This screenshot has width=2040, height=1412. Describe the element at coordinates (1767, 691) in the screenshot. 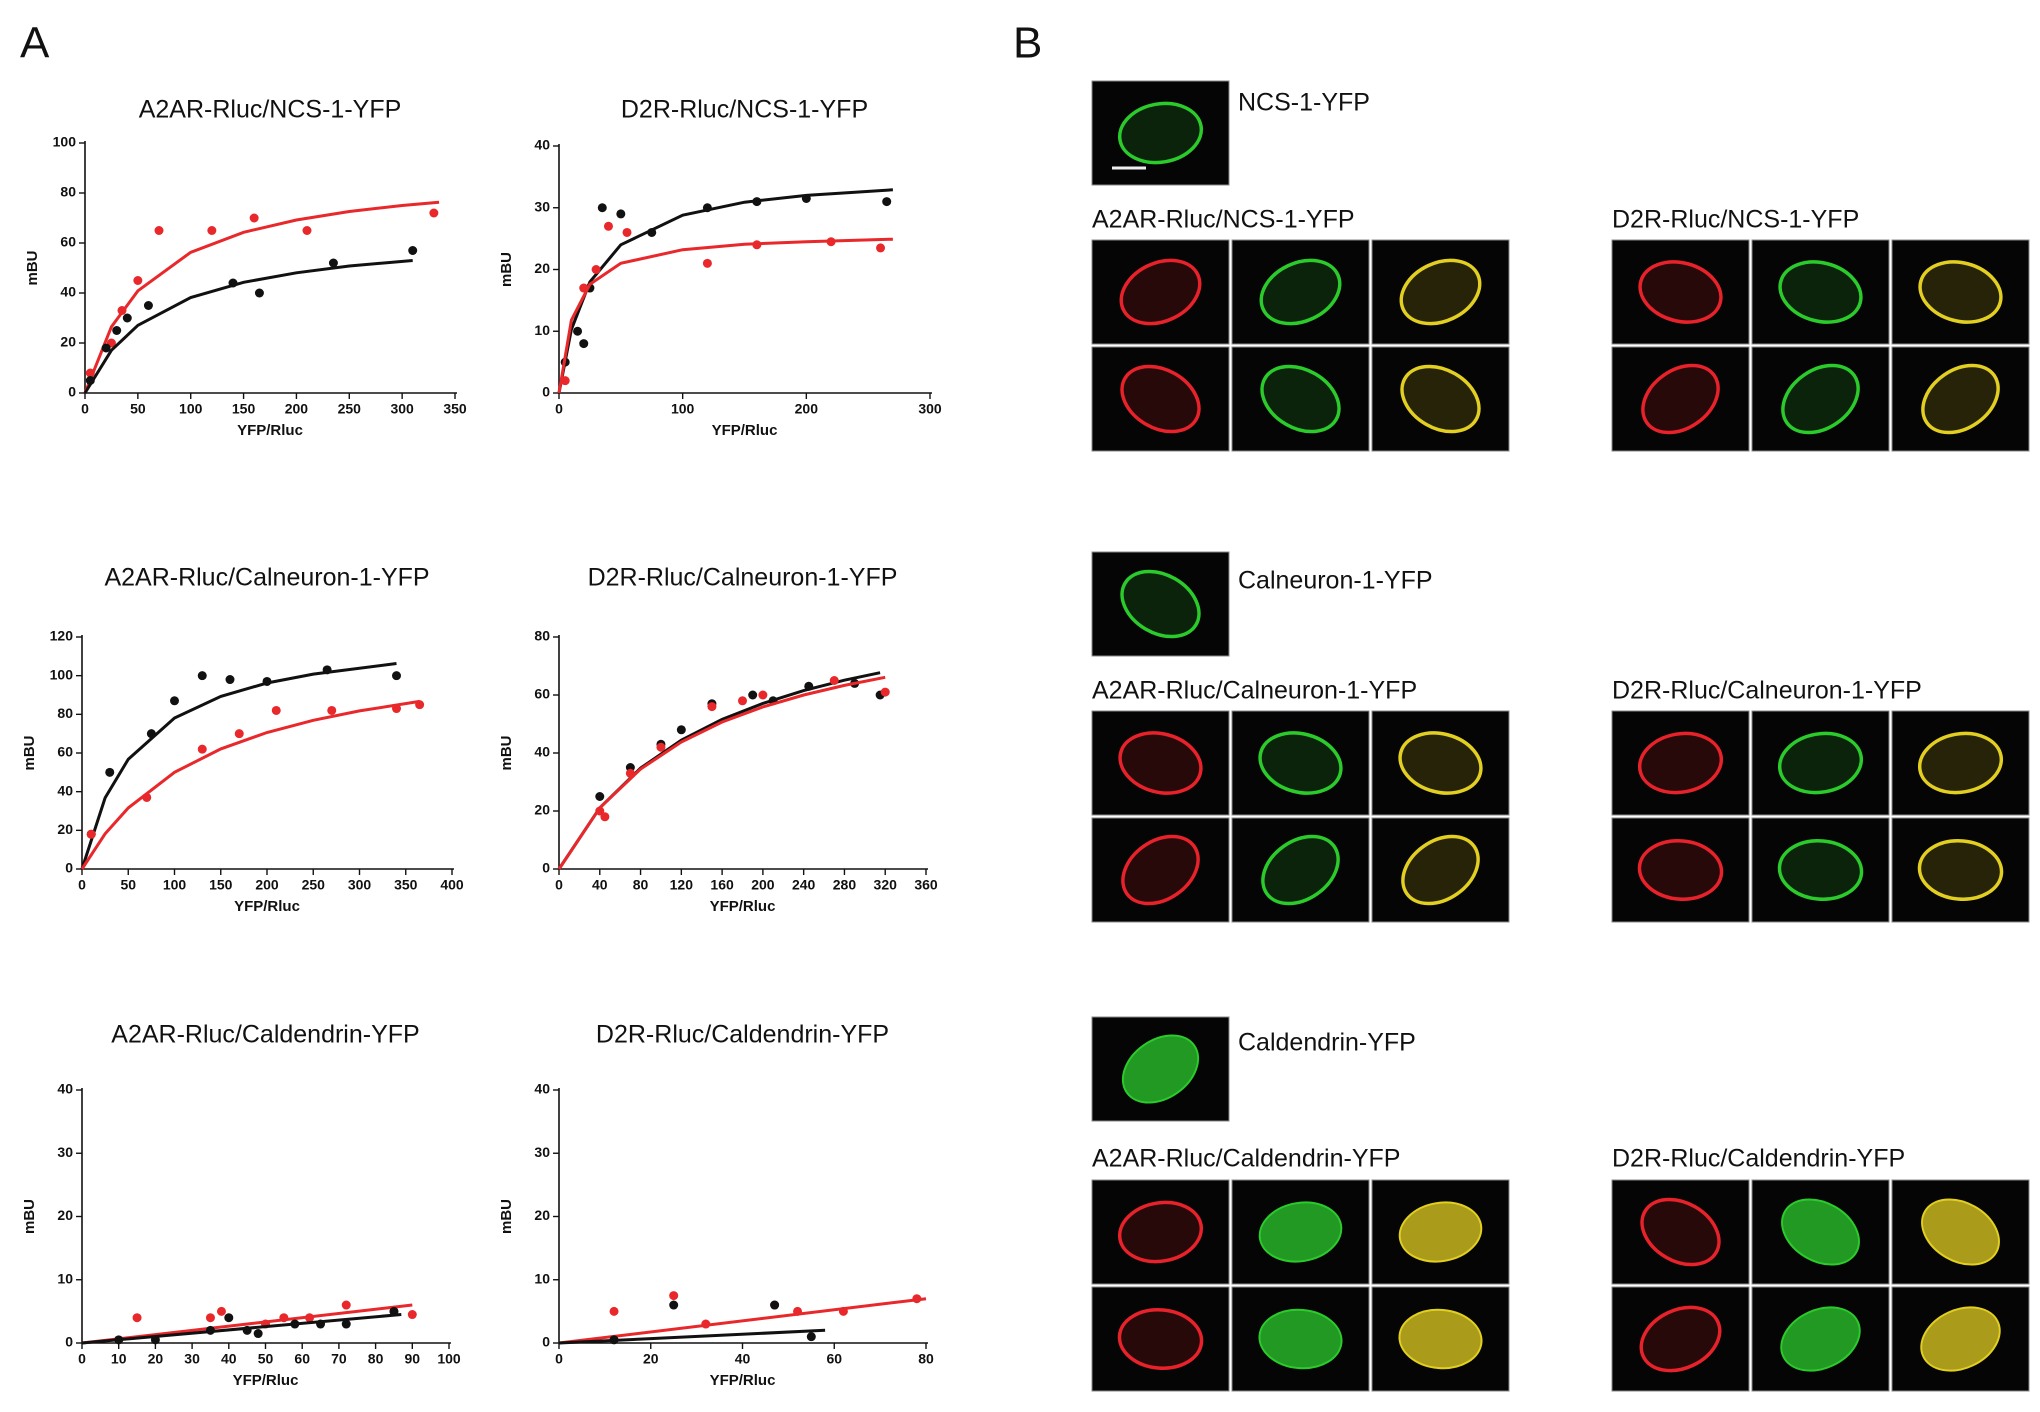

I see `pair-label: D2R-Rluc/Calneuron-1-YFP` at that location.